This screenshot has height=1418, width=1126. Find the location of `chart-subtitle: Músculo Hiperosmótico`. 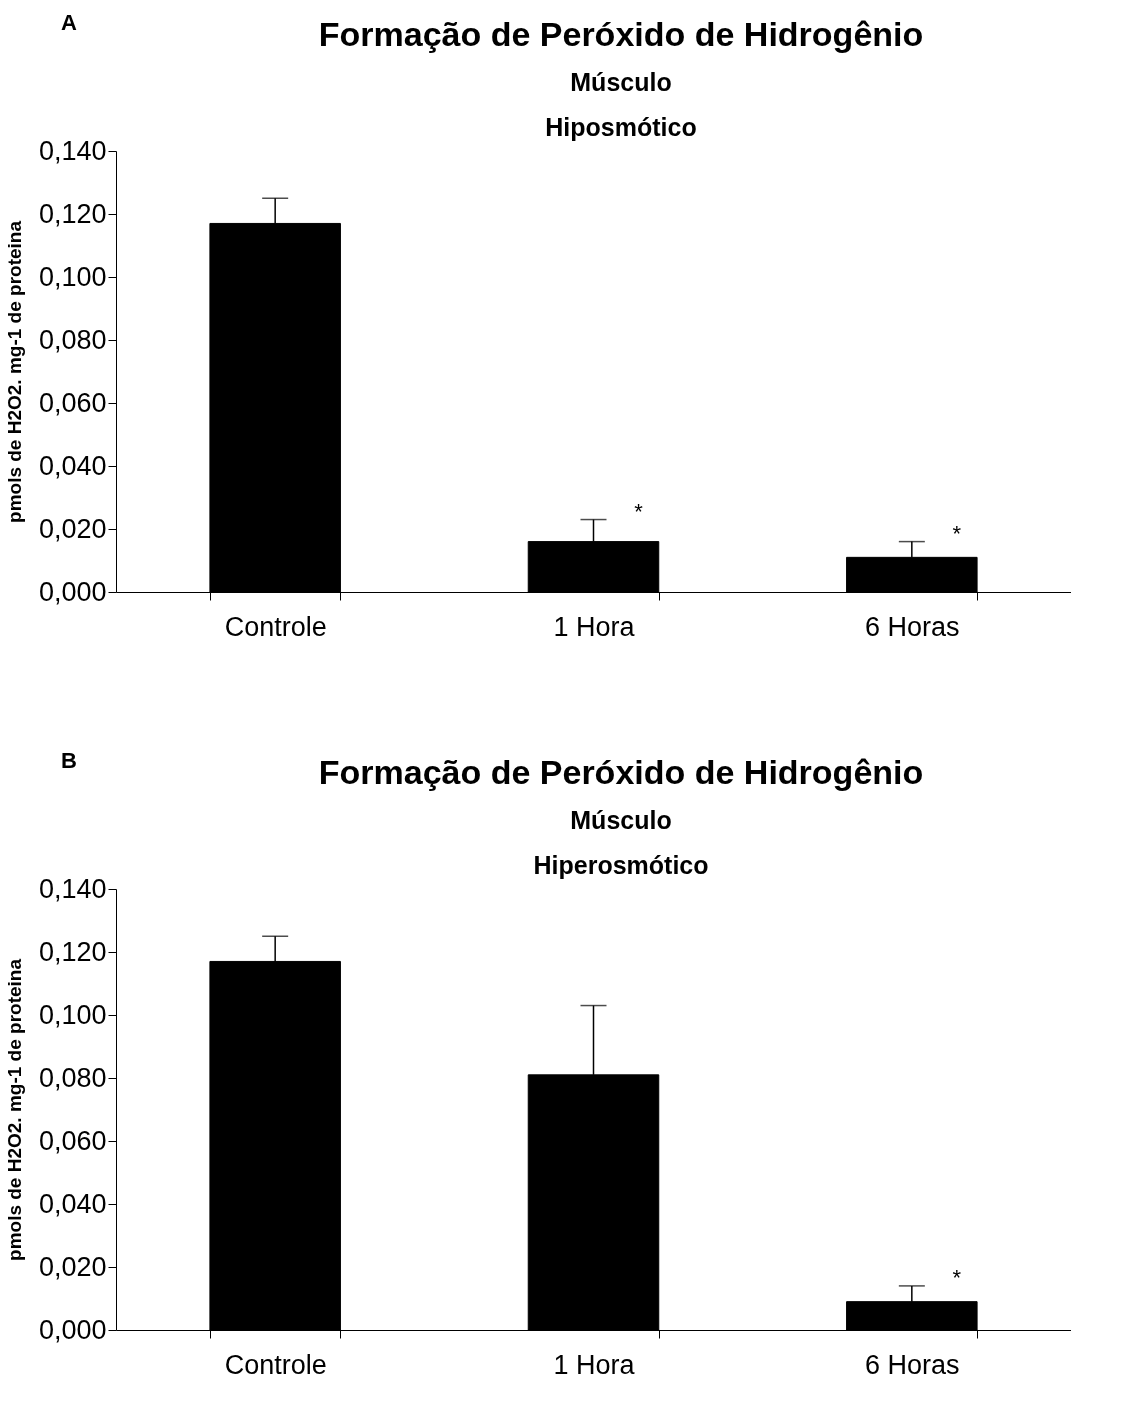

chart-subtitle: Músculo Hiperosmótico is located at coordinates (621, 842).